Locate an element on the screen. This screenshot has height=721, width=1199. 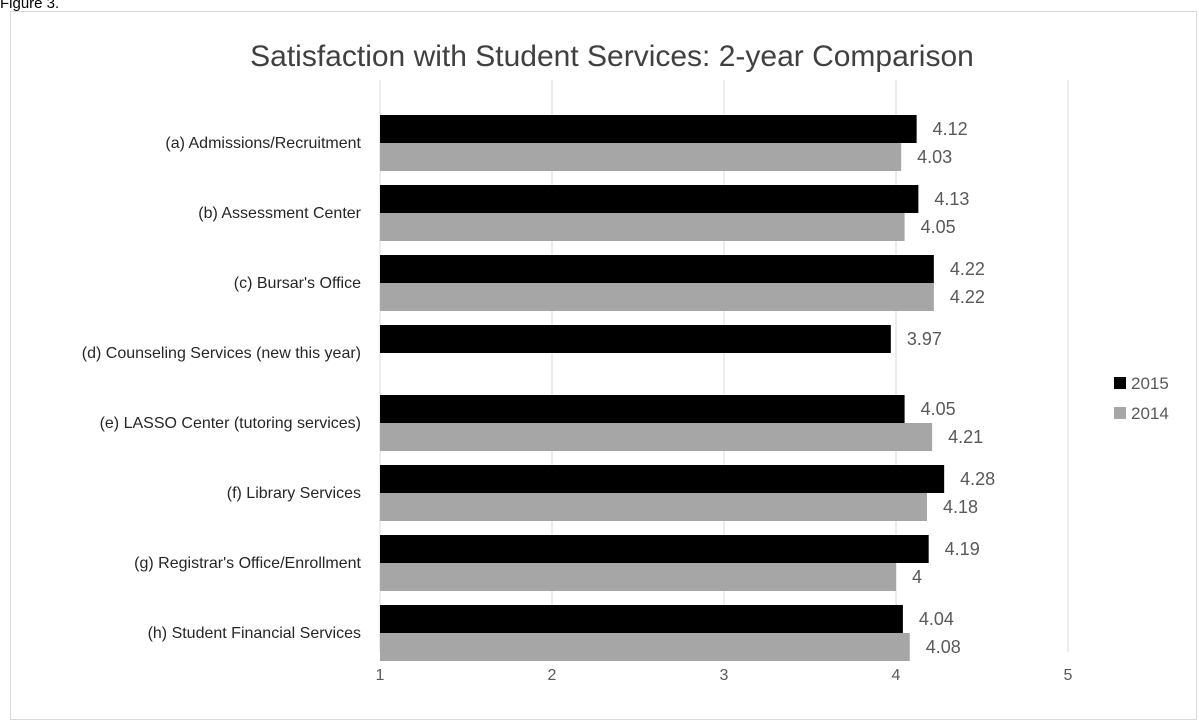
category-label: (c) Bursar's Office is located at coordinates (297, 283).